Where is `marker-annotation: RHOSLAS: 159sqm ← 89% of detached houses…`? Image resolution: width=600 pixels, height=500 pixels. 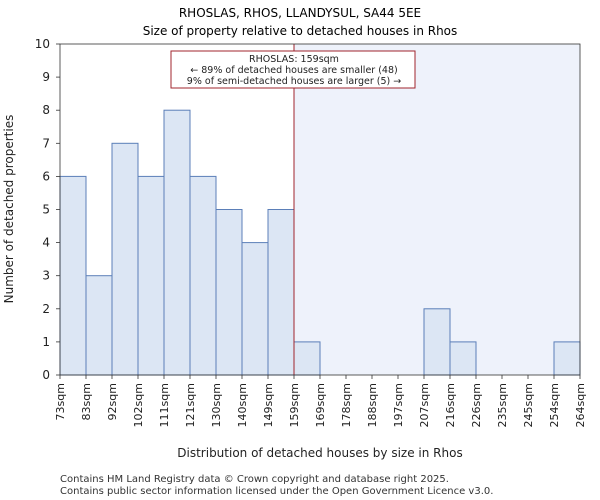 marker-annotation: RHOSLAS: 159sqm ← 89% of detached houses… is located at coordinates (293, 69).